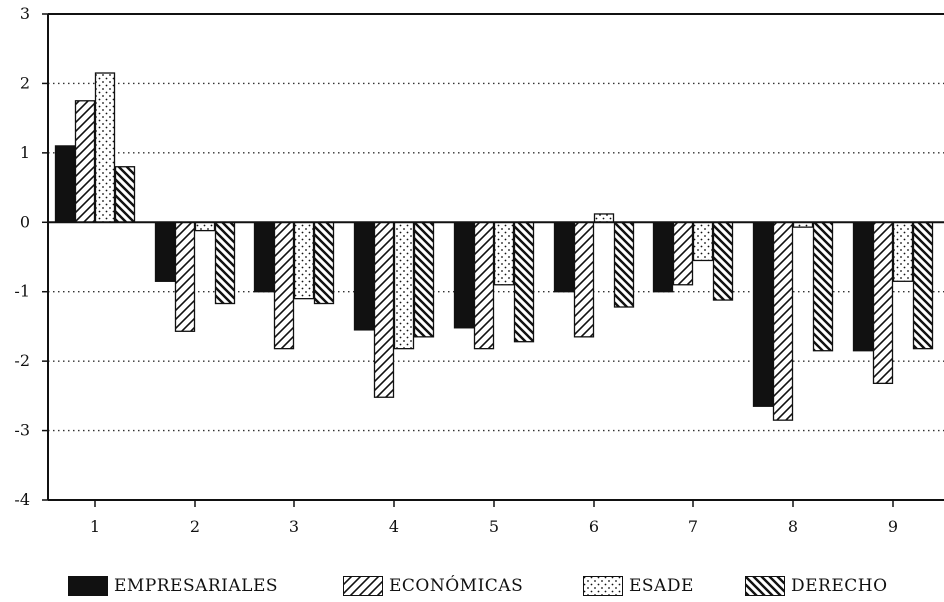  I want to click on x-tick-label: 2, so click(195, 526).